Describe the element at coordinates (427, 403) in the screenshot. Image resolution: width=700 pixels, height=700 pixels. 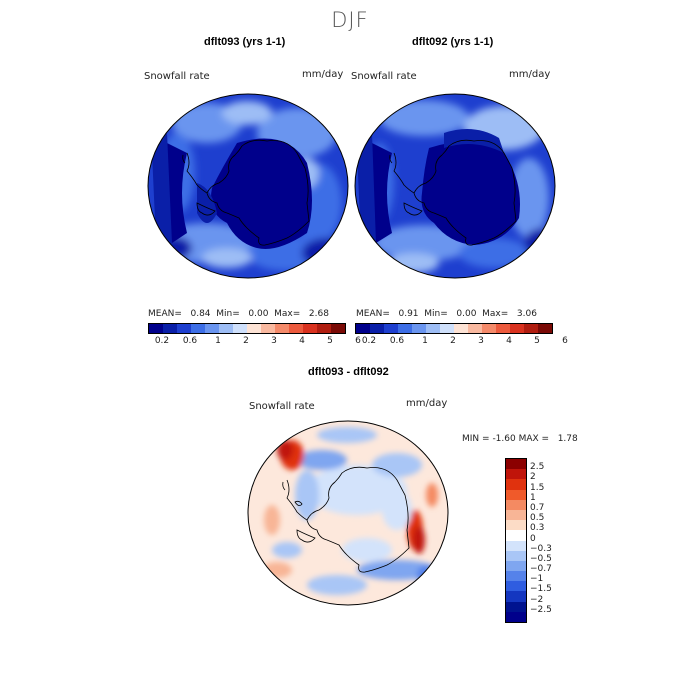
I see `diff-units-label: mm/day` at that location.